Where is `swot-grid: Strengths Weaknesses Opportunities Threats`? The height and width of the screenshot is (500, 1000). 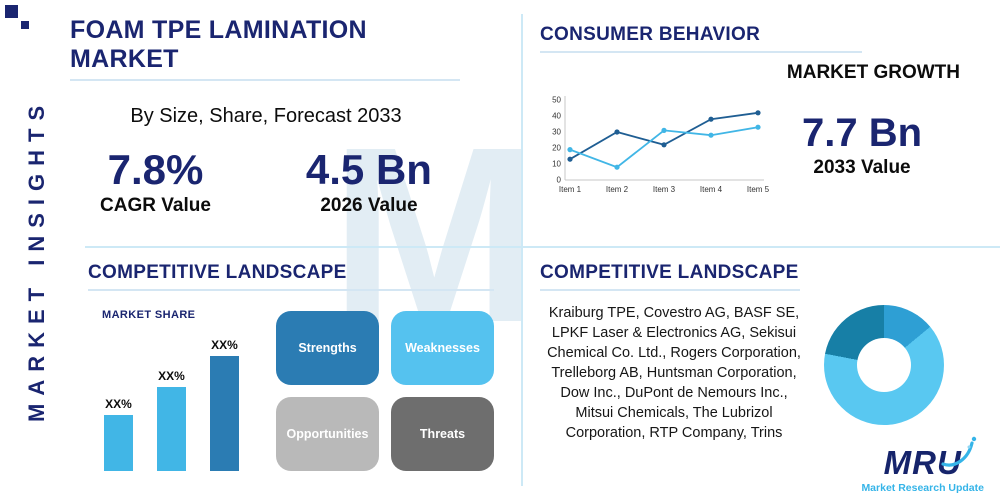
swot-grid: Strengths Weaknesses Opportunities Threats is located at coordinates (385, 391).